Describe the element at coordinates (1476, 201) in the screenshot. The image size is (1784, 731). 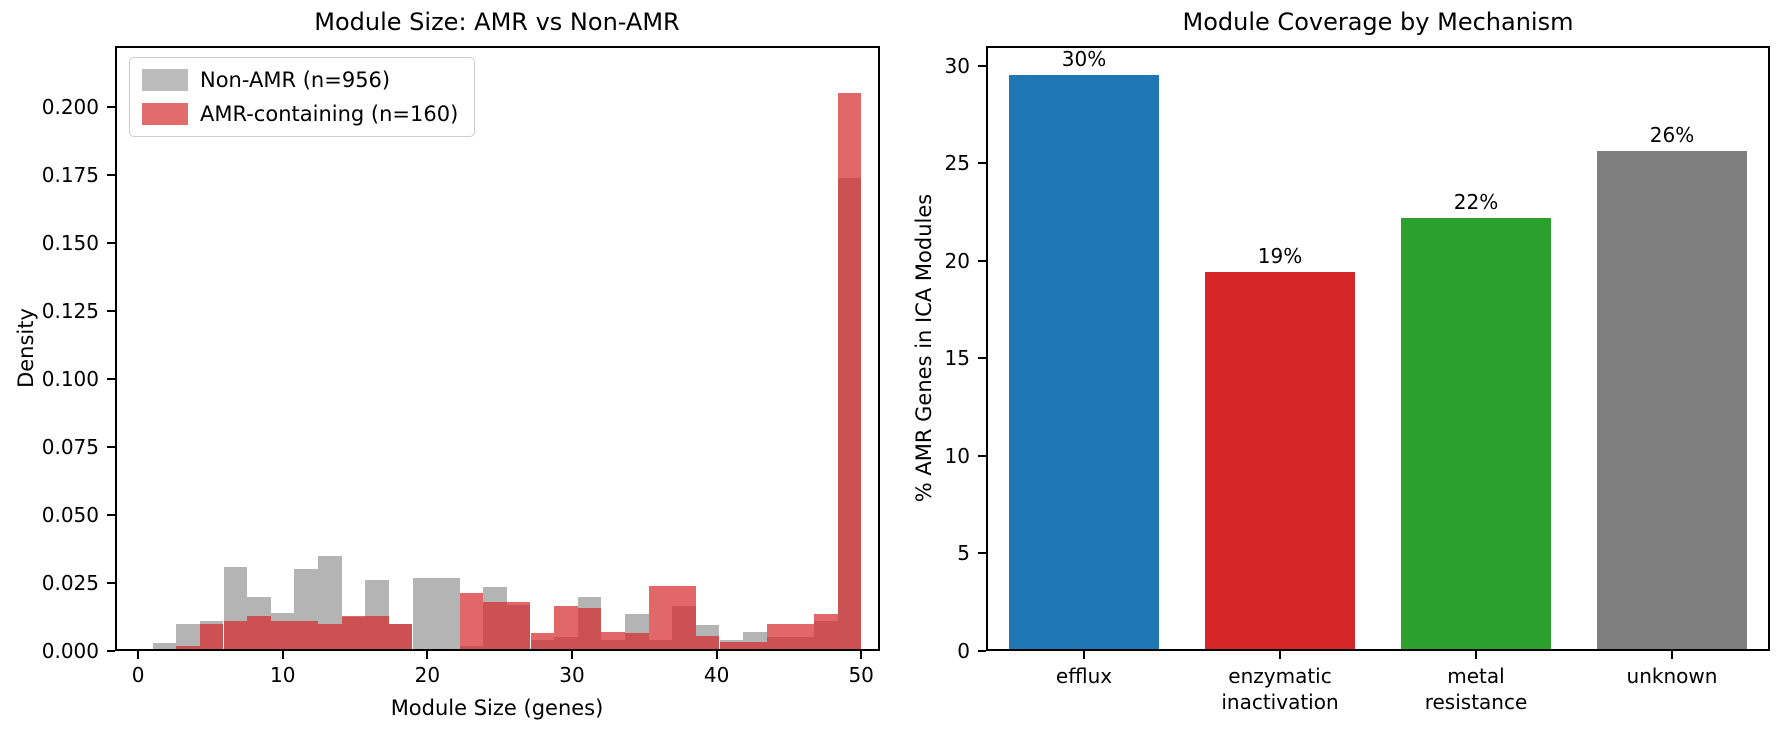
I see `bar-value-label: 22%` at that location.